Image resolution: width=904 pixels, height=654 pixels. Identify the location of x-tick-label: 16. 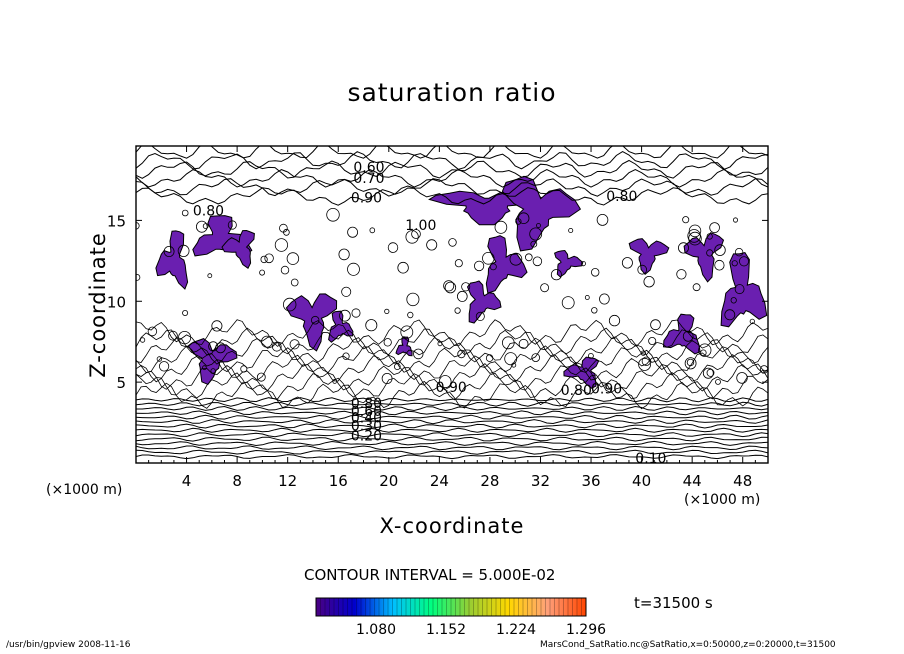
(338, 481).